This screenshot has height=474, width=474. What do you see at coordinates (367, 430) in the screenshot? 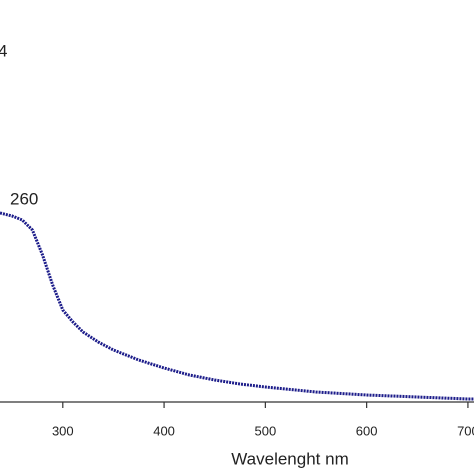
I see `x-tick-label: 600` at bounding box center [367, 430].